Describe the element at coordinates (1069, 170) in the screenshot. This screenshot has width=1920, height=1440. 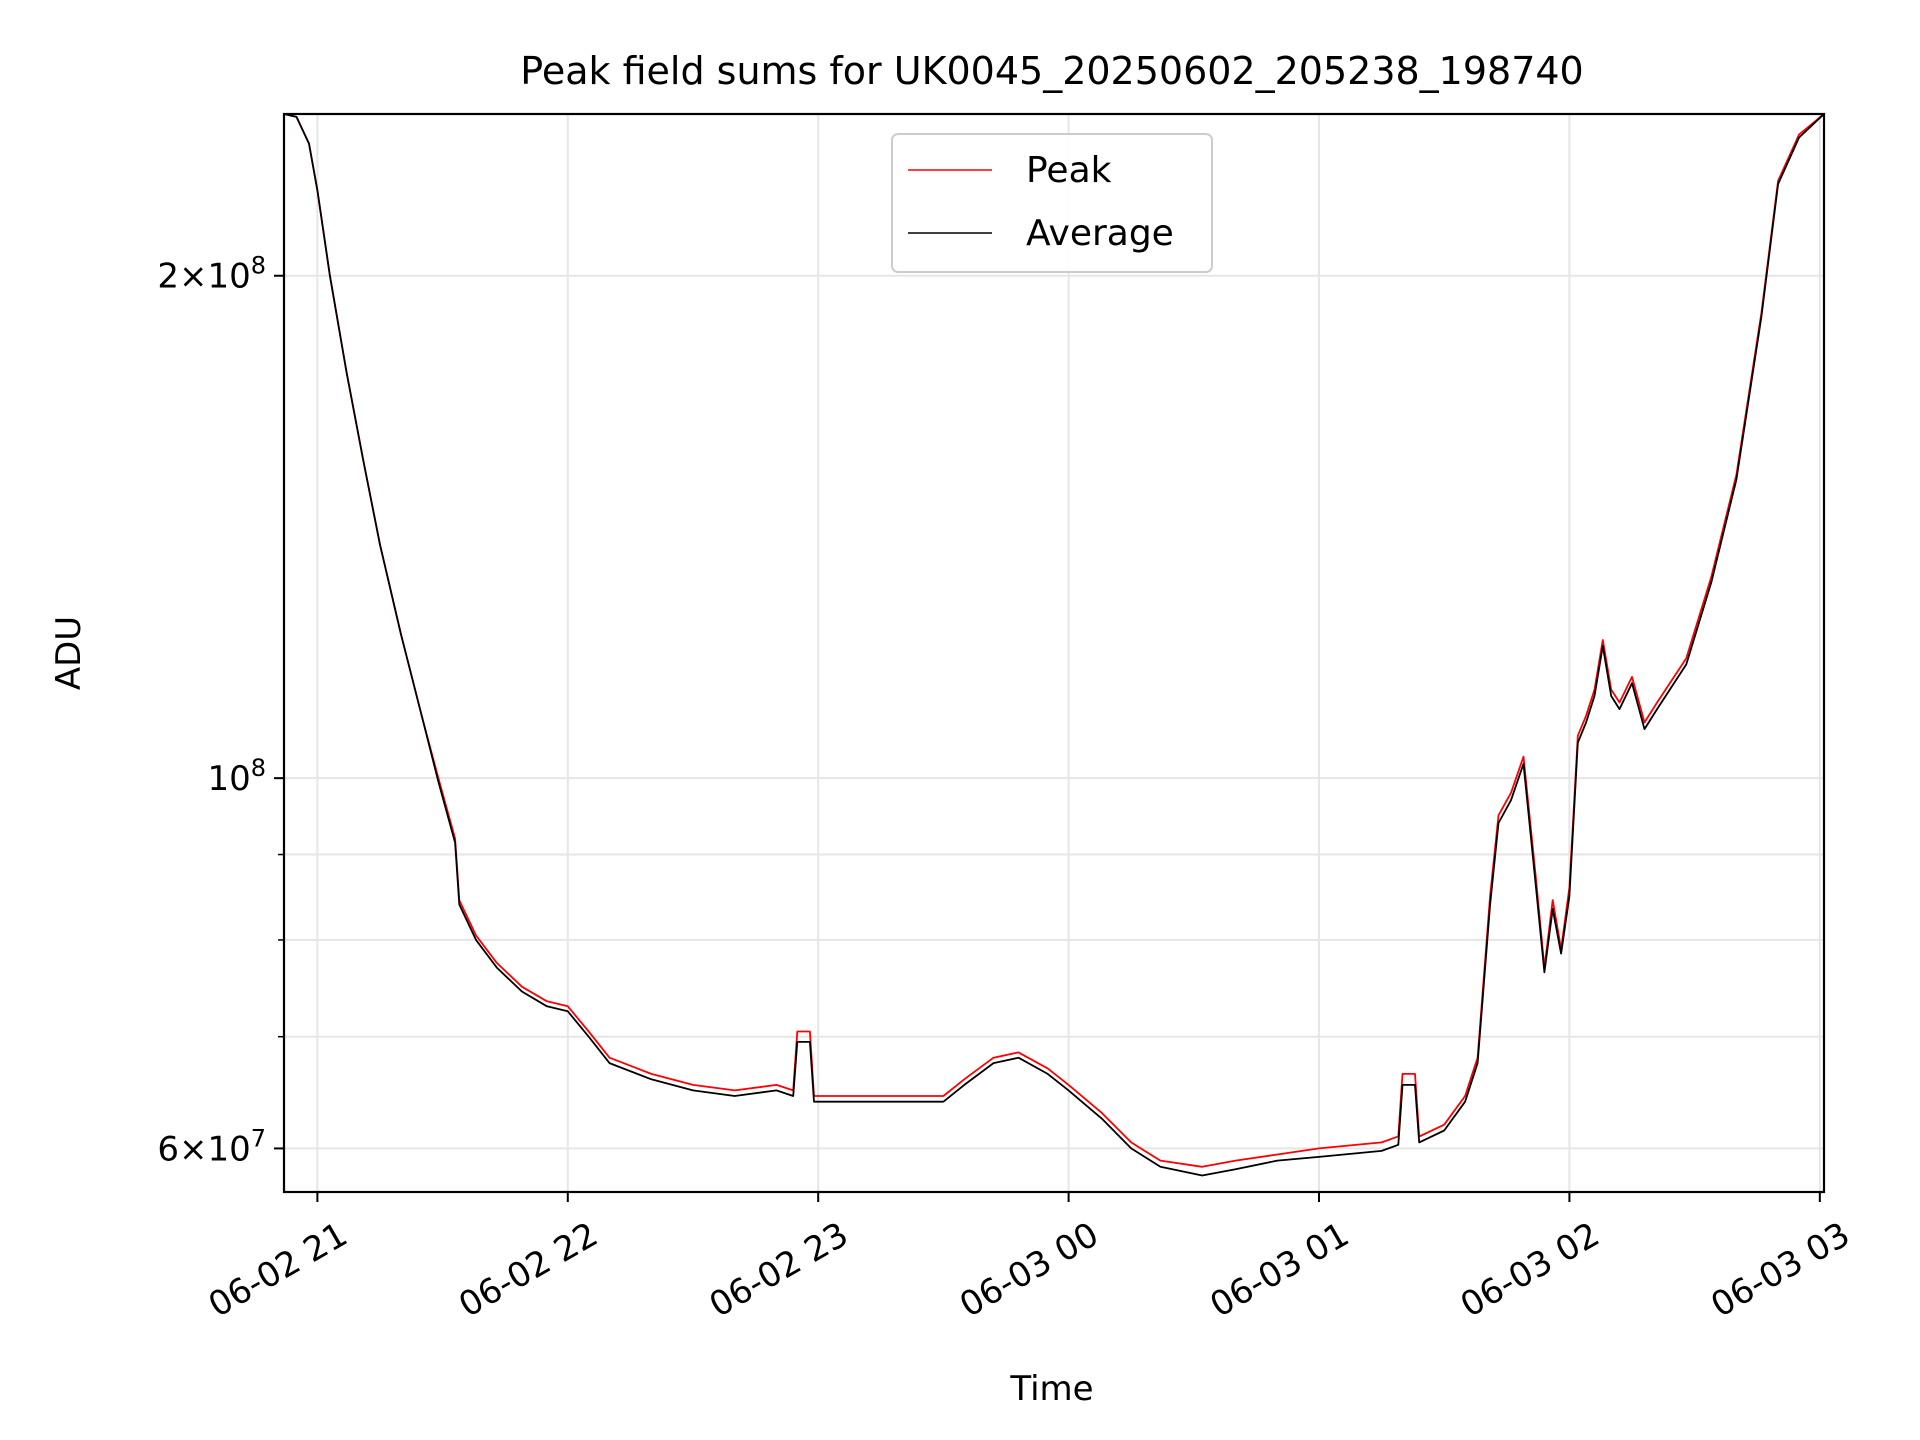
I see `legend-label-peak: Peak` at that location.